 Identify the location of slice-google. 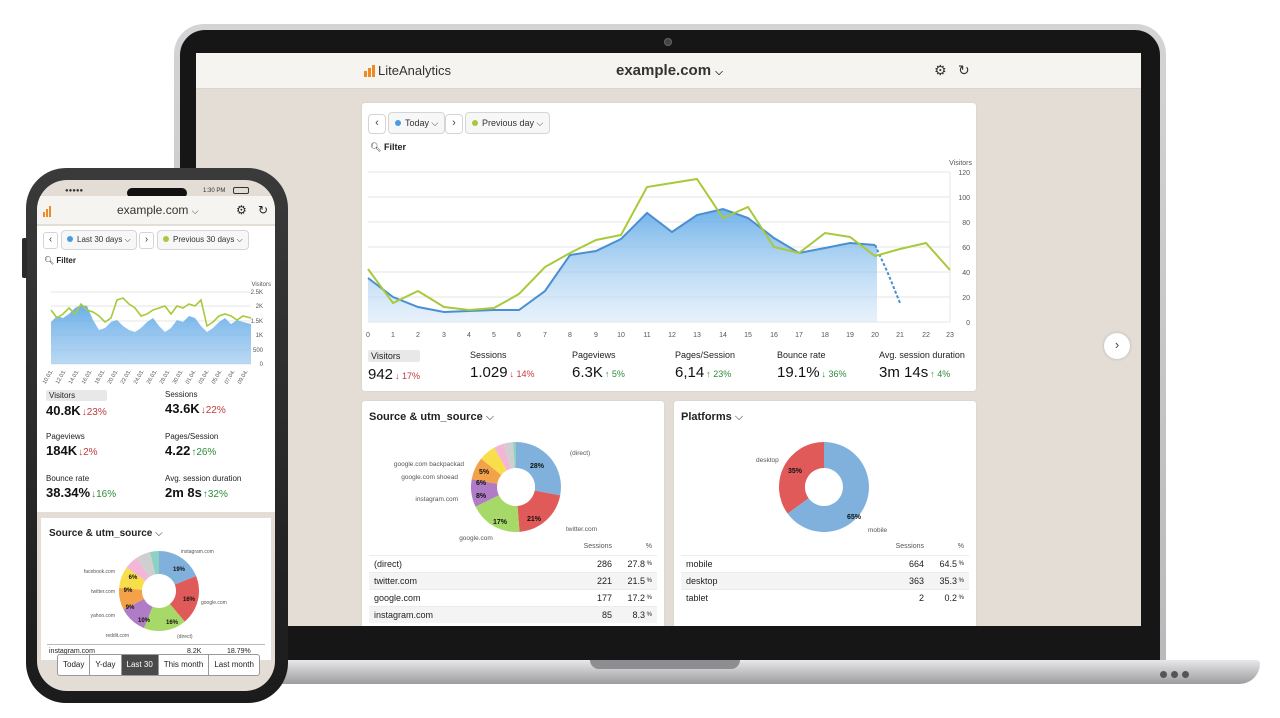
(497, 514).